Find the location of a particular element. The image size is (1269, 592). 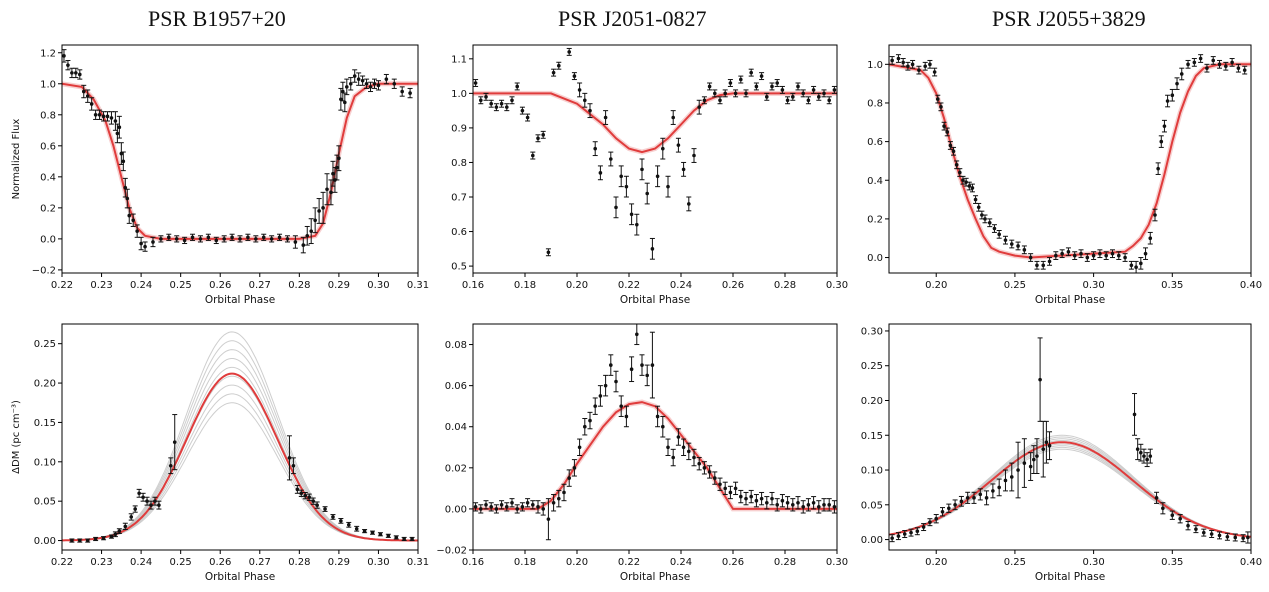

plot-area-j2055-dm is located at coordinates (1070, 440).